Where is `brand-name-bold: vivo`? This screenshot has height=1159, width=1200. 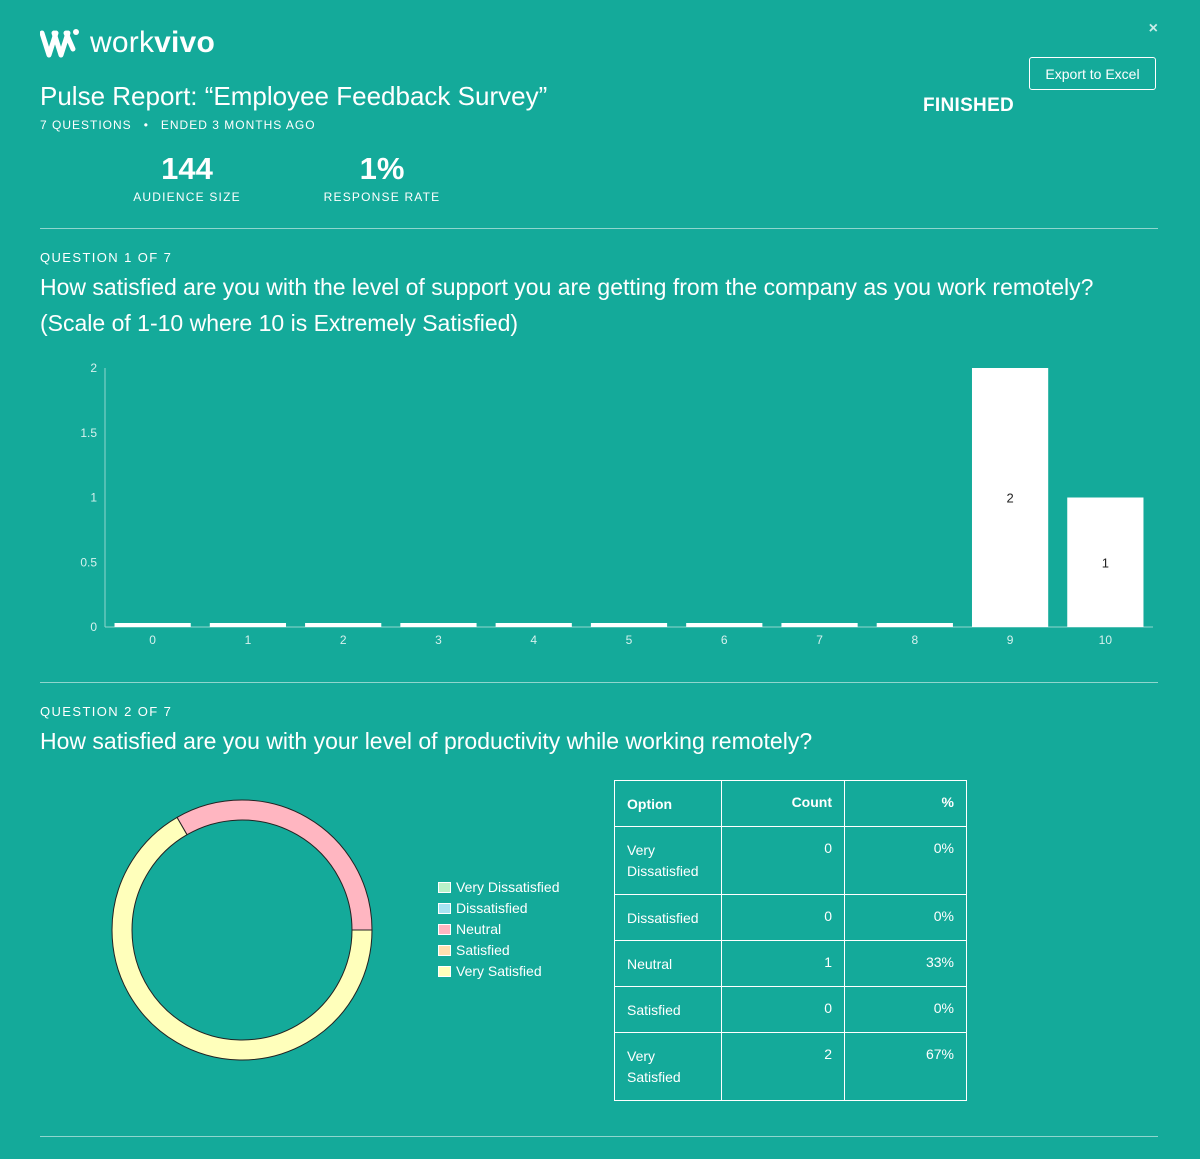
brand-name-bold: vivo is located at coordinates (184, 42).